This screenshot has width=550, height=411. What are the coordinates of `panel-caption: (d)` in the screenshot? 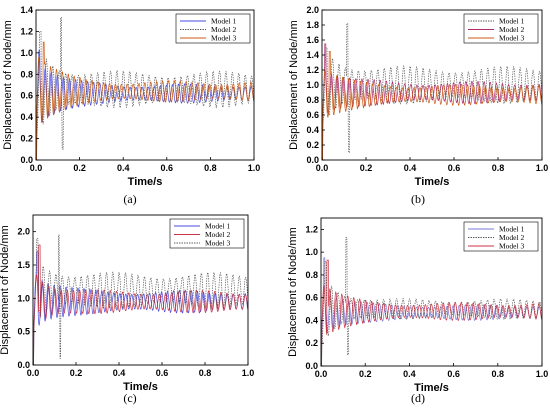 It's located at (418, 398).